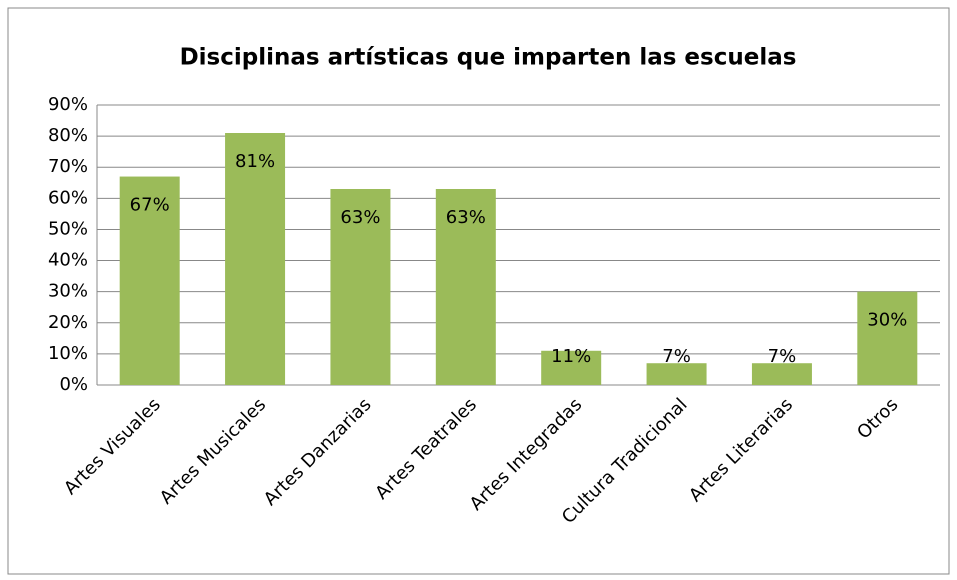  Describe the element at coordinates (571, 356) in the screenshot. I see `data-label: 11%` at that location.